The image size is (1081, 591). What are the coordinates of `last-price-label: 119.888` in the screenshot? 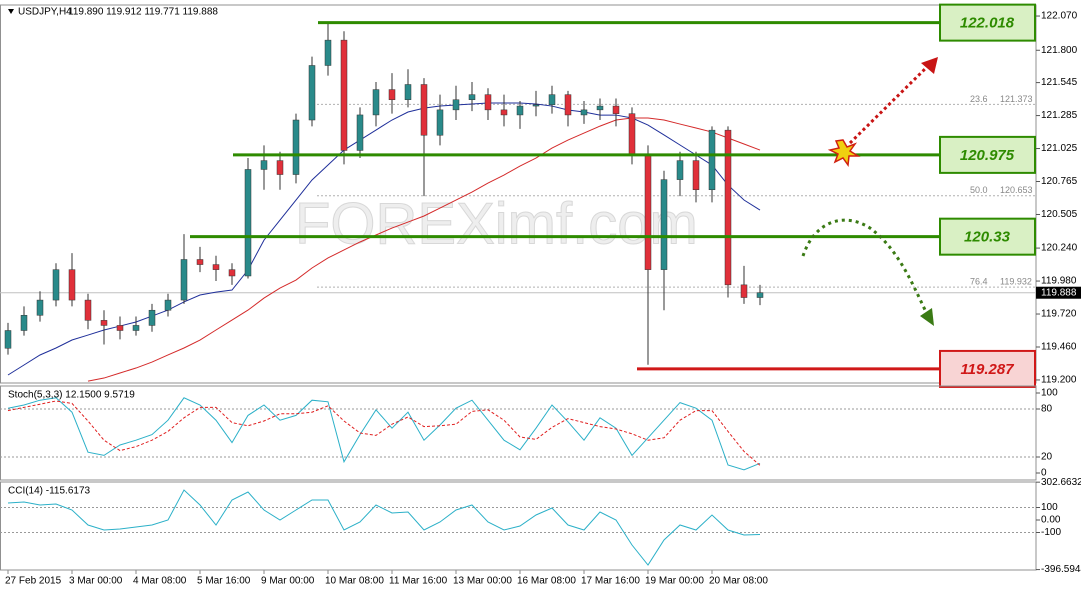 It's located at (1059, 292).